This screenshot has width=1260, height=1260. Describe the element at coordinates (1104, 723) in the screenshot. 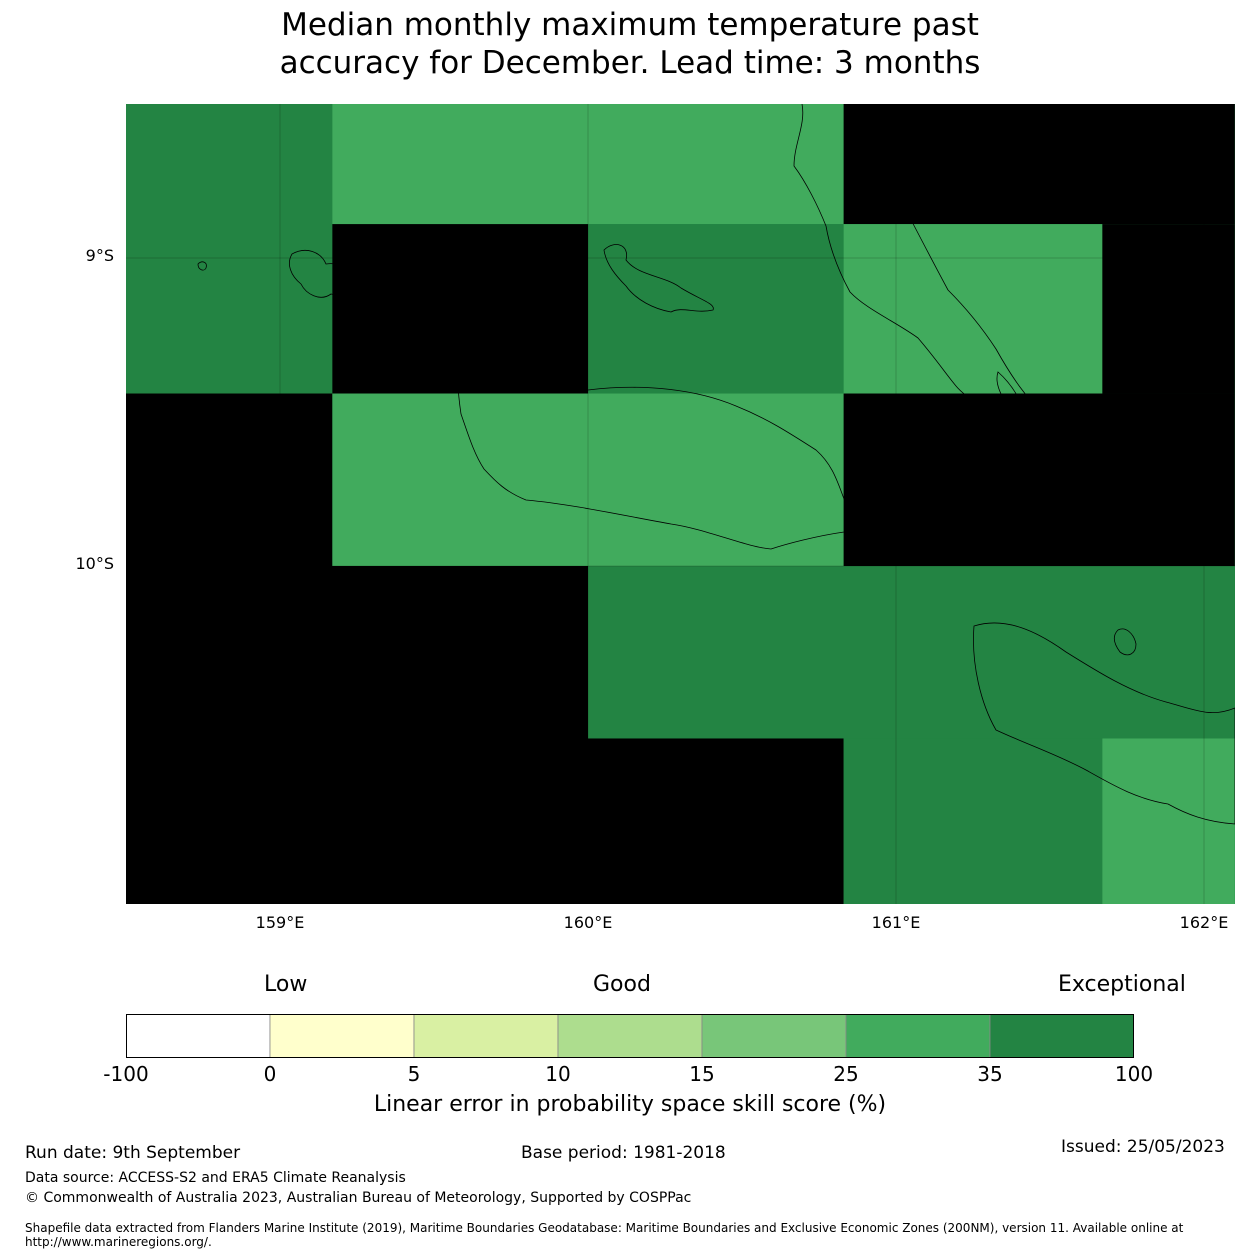

I see `coastline-makira` at that location.